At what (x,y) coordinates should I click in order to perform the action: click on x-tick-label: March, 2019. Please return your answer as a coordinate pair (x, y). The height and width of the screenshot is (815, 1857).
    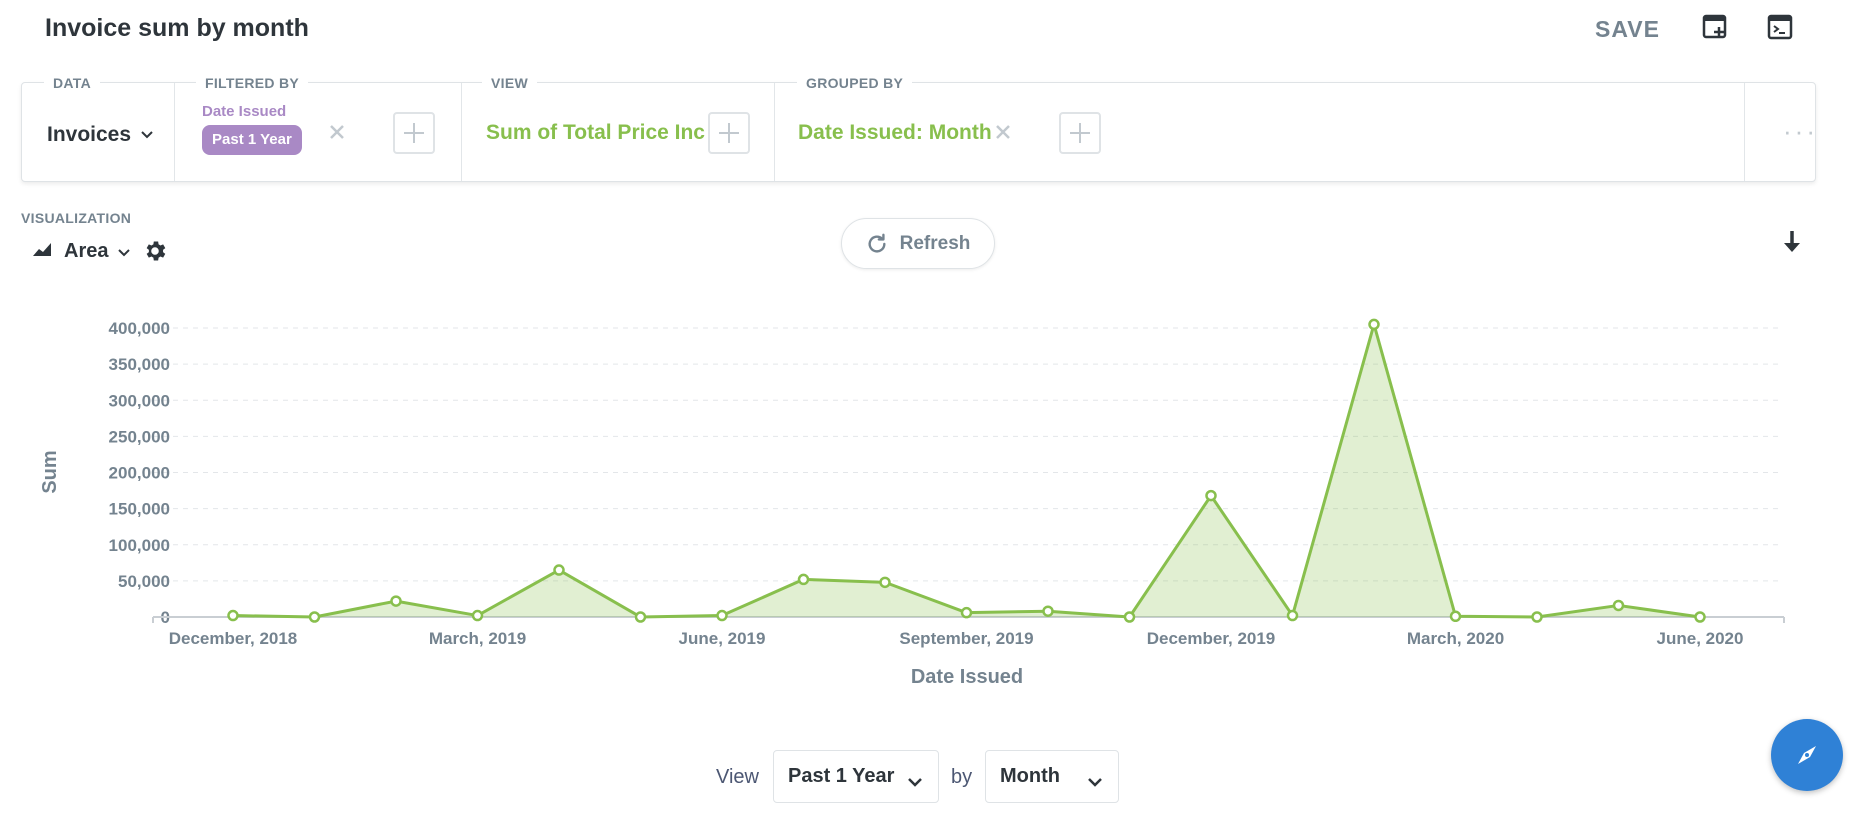
    Looking at the image, I should click on (477, 638).